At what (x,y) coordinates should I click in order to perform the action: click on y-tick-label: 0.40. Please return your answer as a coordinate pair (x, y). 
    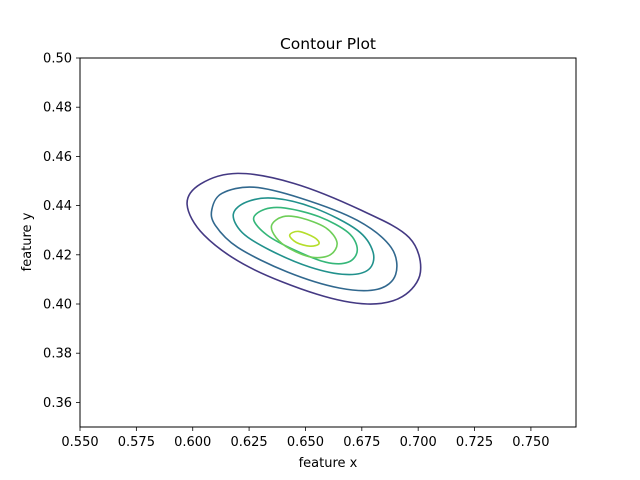
    Looking at the image, I should click on (57, 305).